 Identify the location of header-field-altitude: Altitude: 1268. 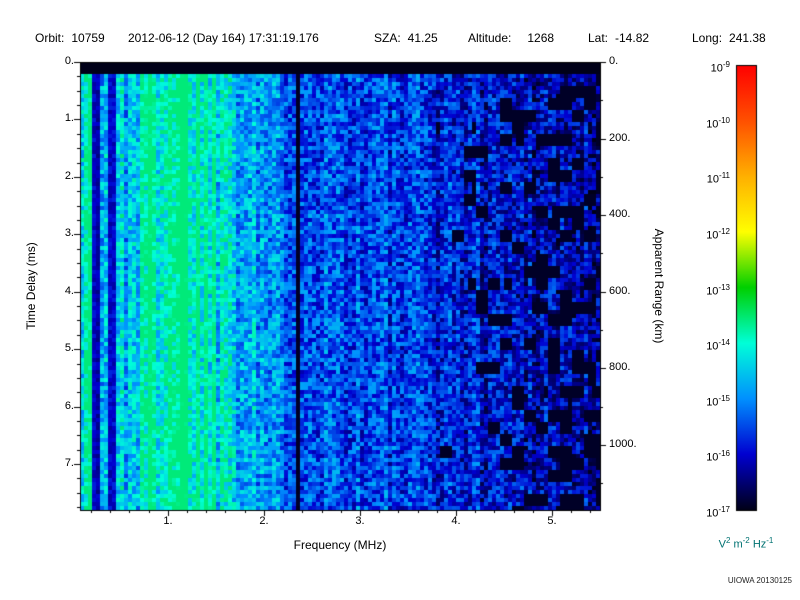
(511, 38).